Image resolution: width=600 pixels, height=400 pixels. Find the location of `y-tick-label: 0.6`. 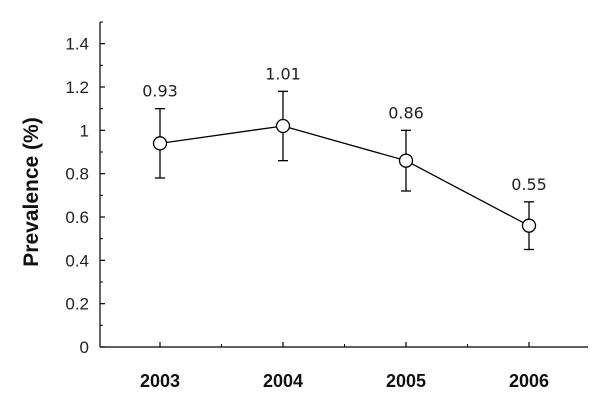

y-tick-label: 0.6 is located at coordinates (77, 217).